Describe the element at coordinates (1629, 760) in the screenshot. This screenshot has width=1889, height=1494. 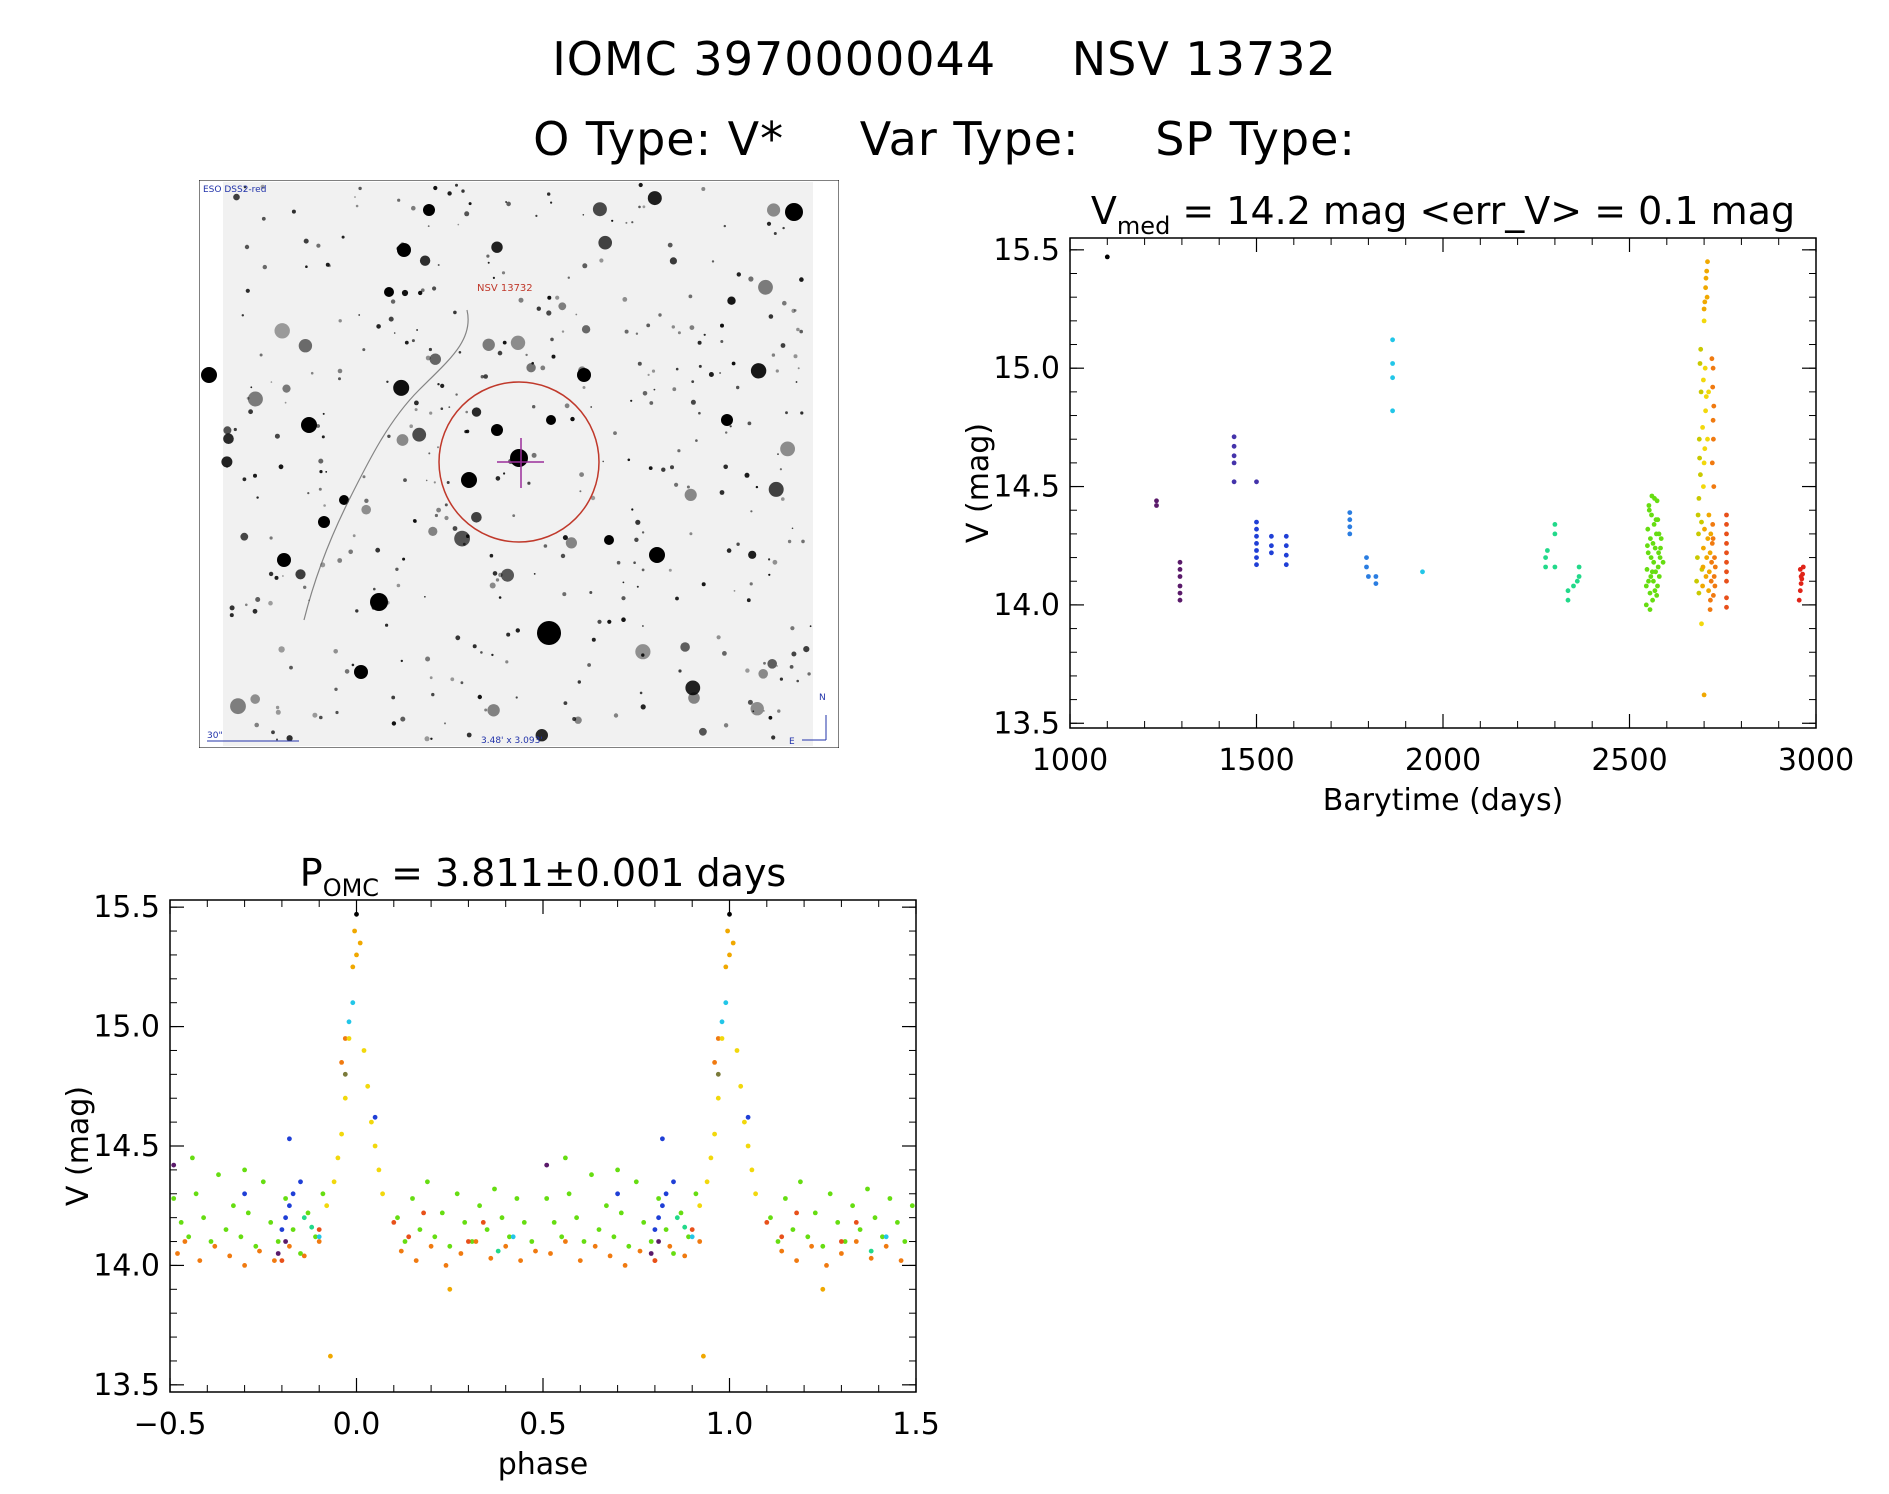
I see `x-tick-label: 2500` at that location.